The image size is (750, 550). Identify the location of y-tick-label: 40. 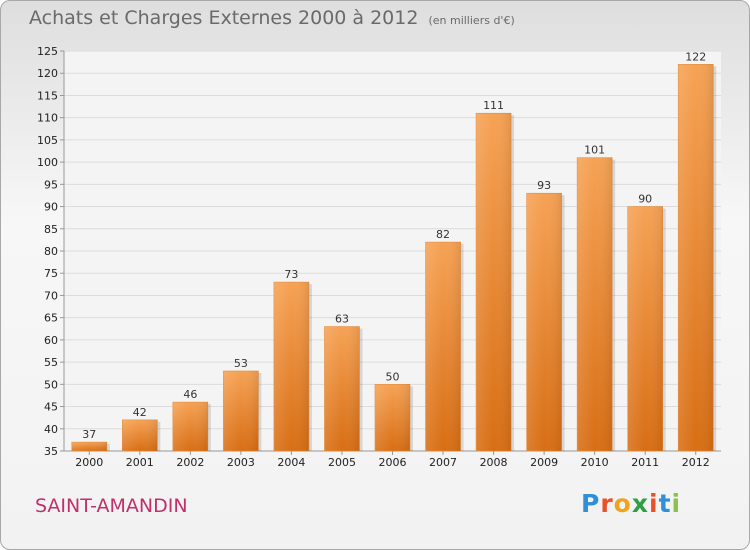
(51, 429).